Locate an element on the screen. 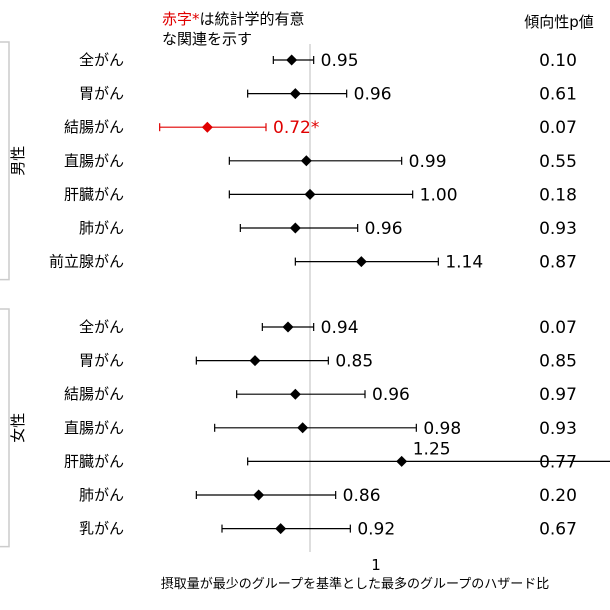  trend-p-value: 0.10 is located at coordinates (558, 61).